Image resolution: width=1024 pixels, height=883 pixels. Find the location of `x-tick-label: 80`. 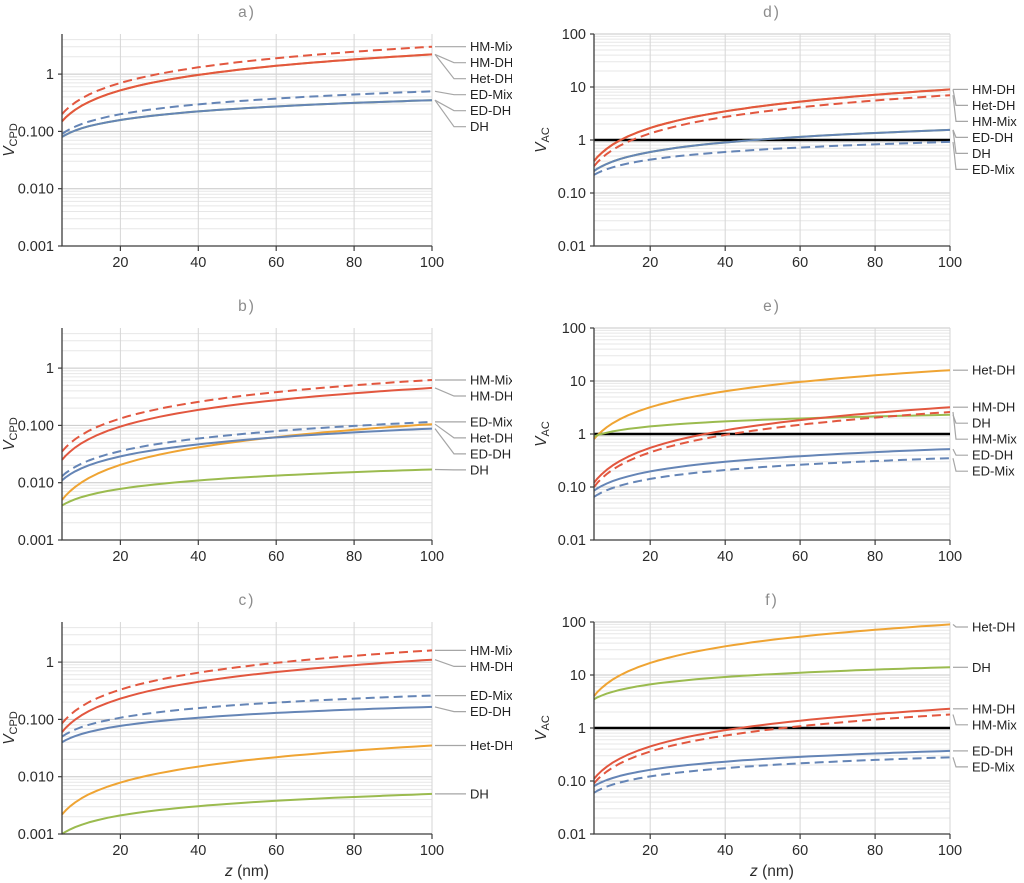

x-tick-label: 80 is located at coordinates (354, 557).